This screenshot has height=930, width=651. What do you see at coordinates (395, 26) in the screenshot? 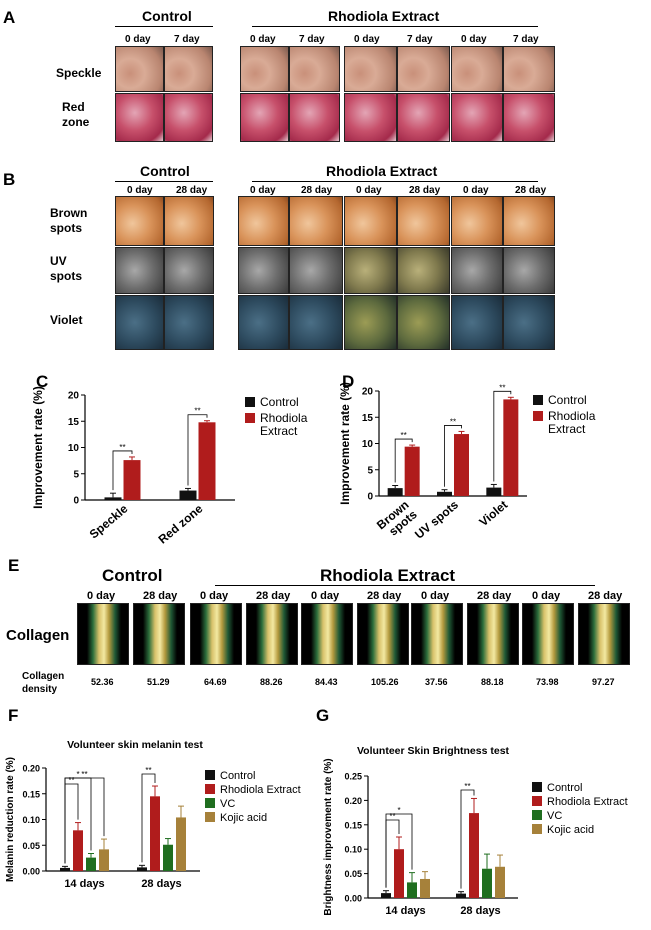
I see `panel-a-extract-underline` at bounding box center [395, 26].